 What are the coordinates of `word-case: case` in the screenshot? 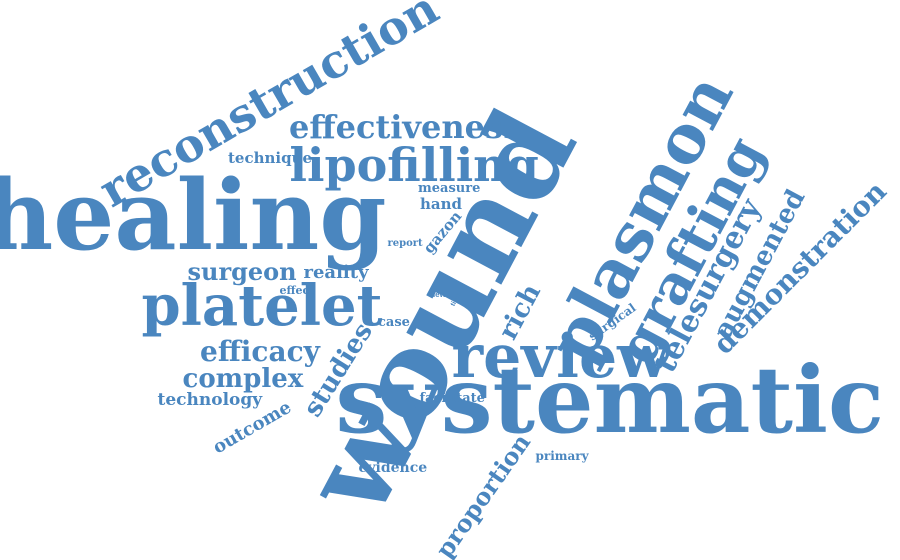 It's located at (394, 322).